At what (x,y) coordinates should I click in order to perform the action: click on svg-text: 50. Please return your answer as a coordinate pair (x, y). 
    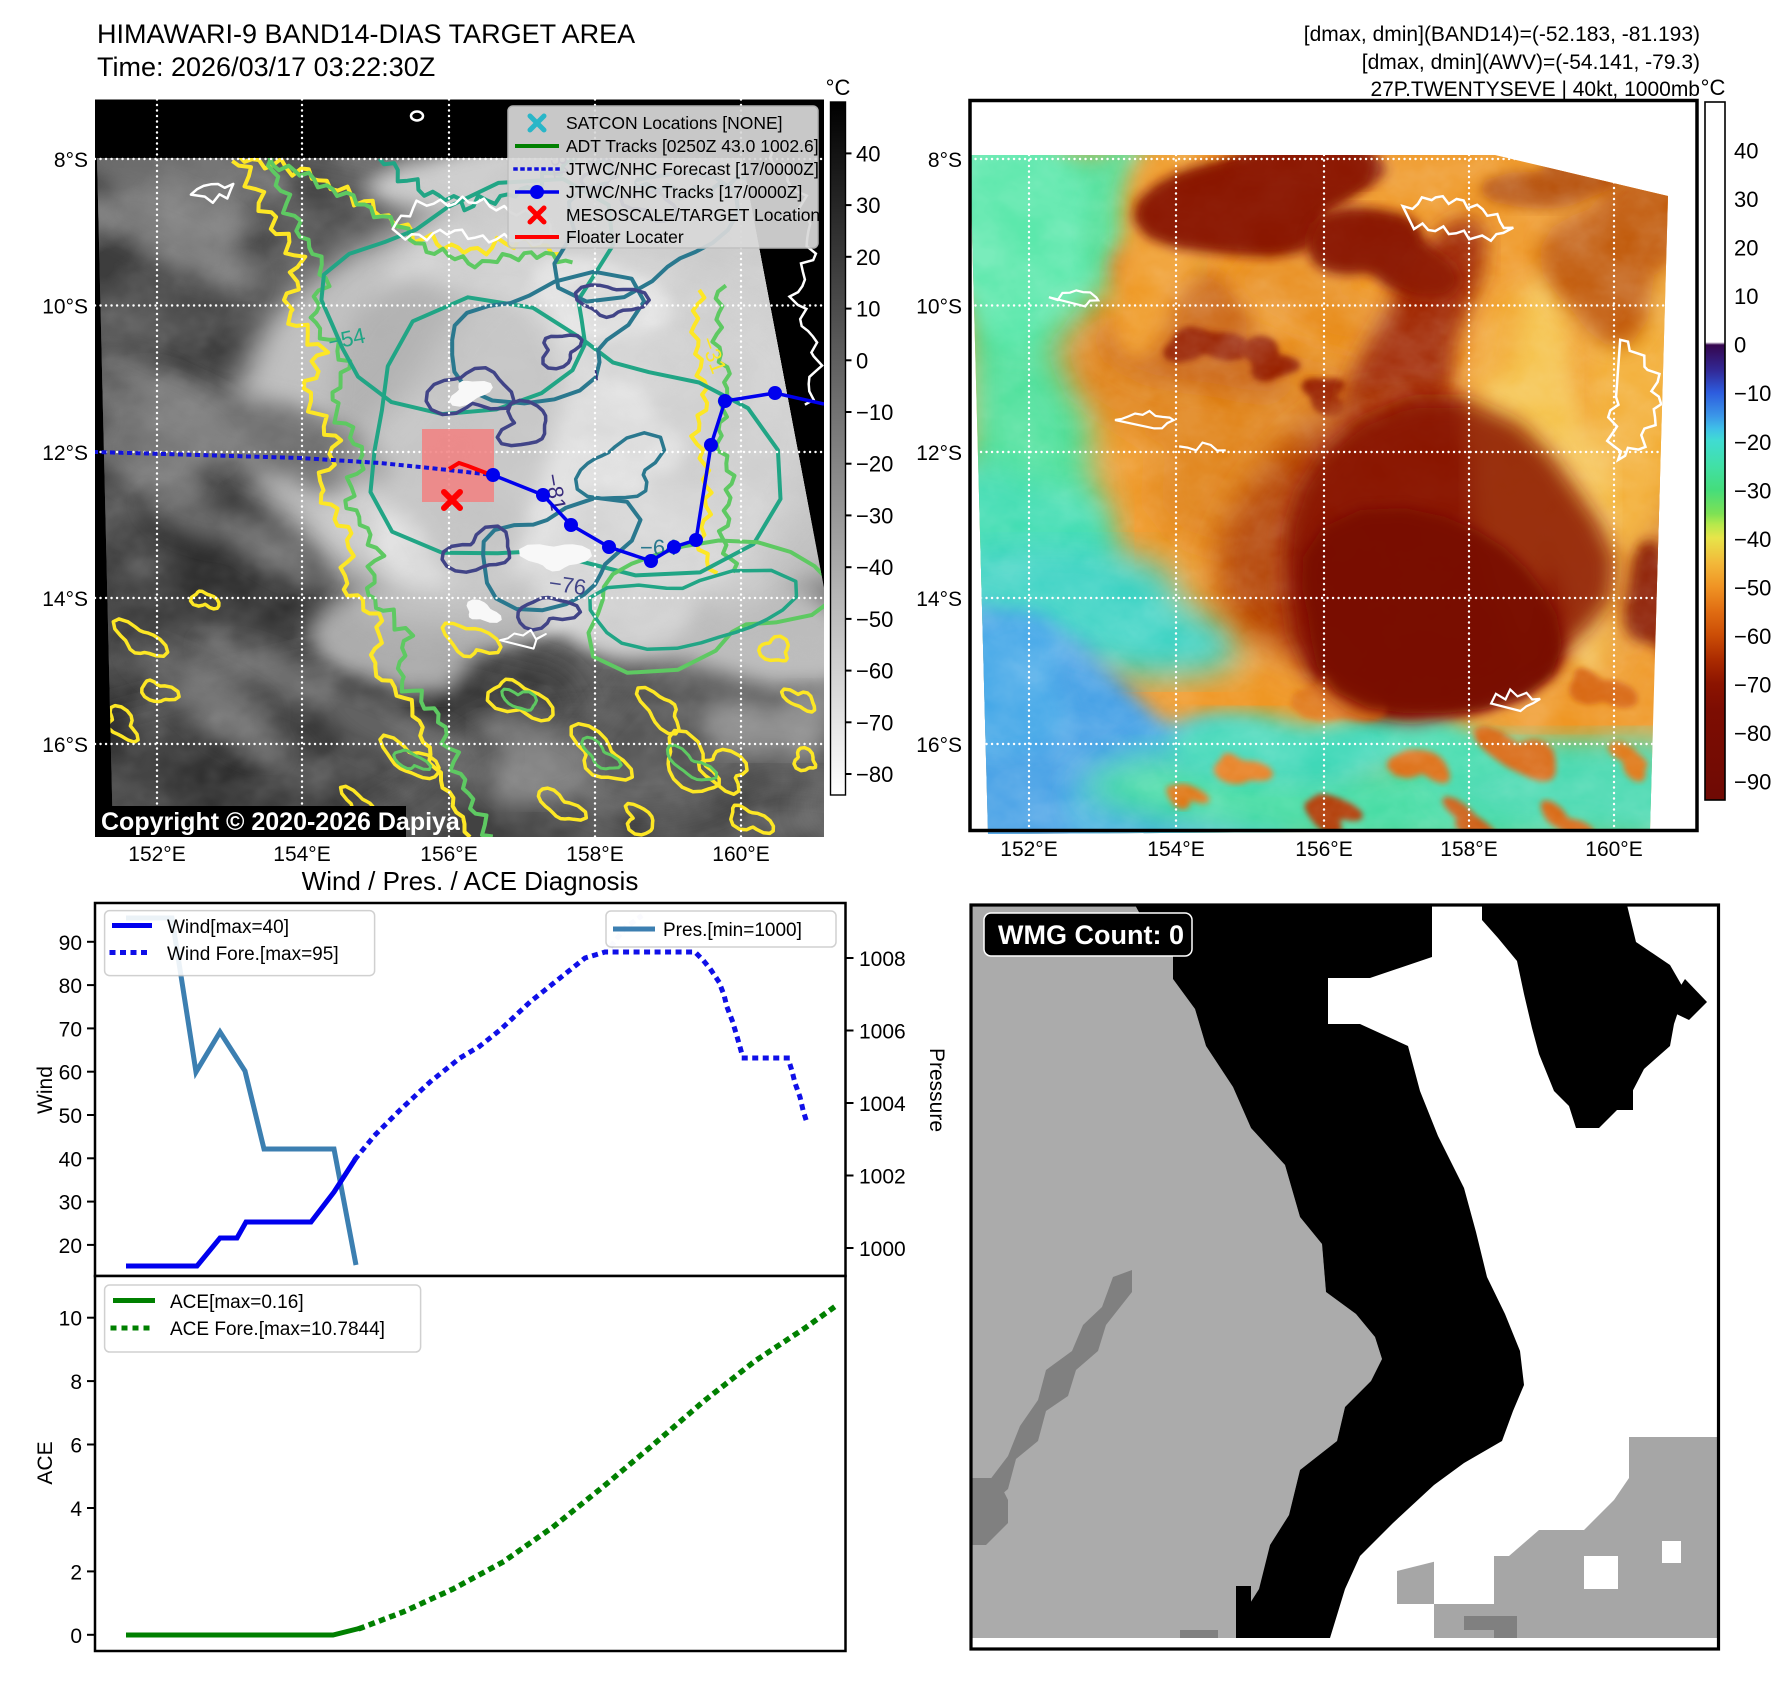
    Looking at the image, I should click on (70, 1116).